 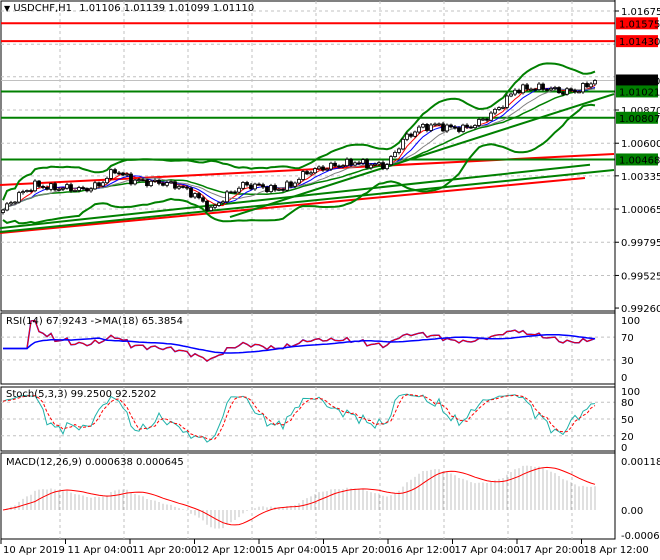 What do you see at coordinates (640, 111) in the screenshot?
I see `price-tick-label: 1.00870` at bounding box center [640, 111].